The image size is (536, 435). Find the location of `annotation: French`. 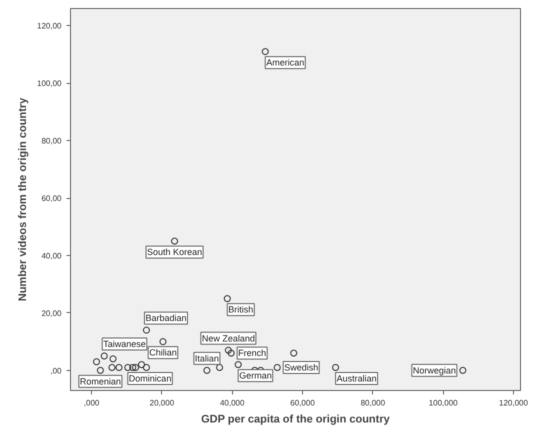

annotation: French is located at coordinates (252, 353).